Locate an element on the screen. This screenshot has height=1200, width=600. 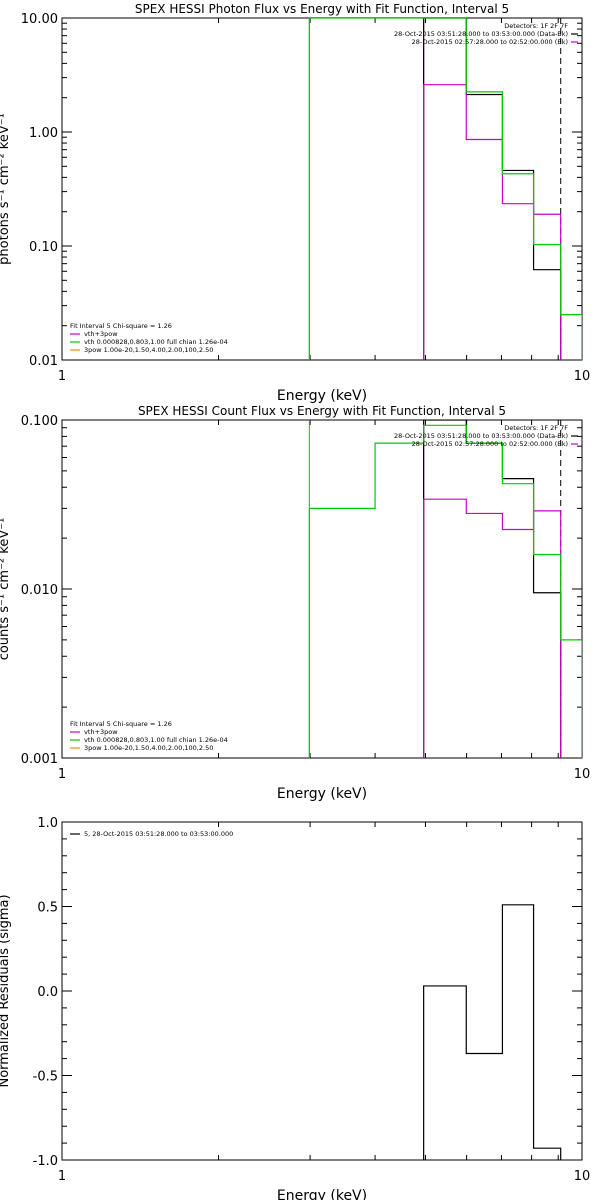
series-residuals is located at coordinates (492, 1032).